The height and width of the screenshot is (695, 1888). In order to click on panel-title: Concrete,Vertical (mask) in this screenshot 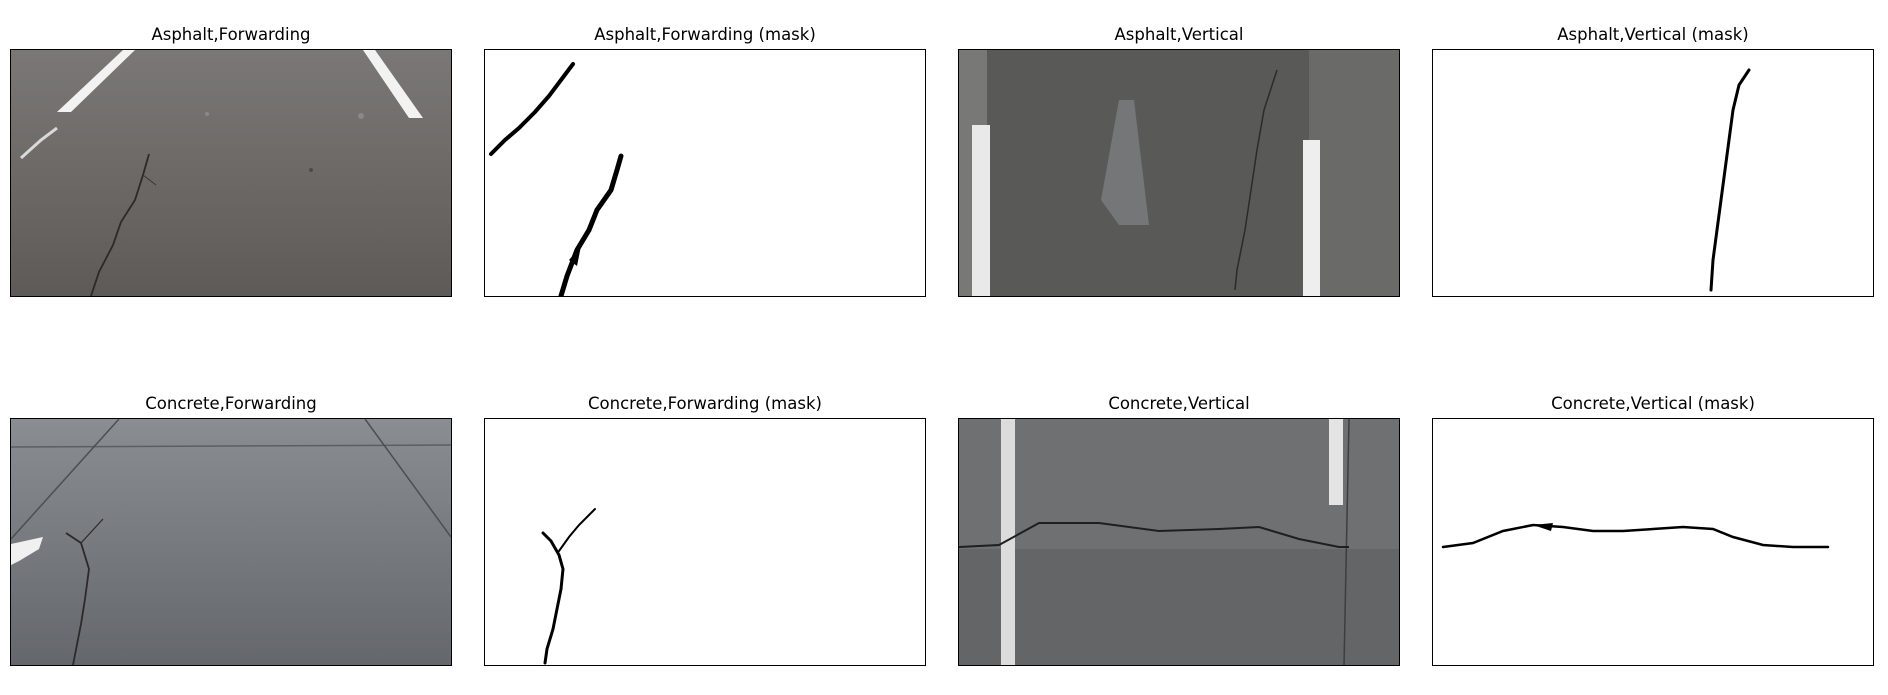, I will do `click(1653, 403)`.